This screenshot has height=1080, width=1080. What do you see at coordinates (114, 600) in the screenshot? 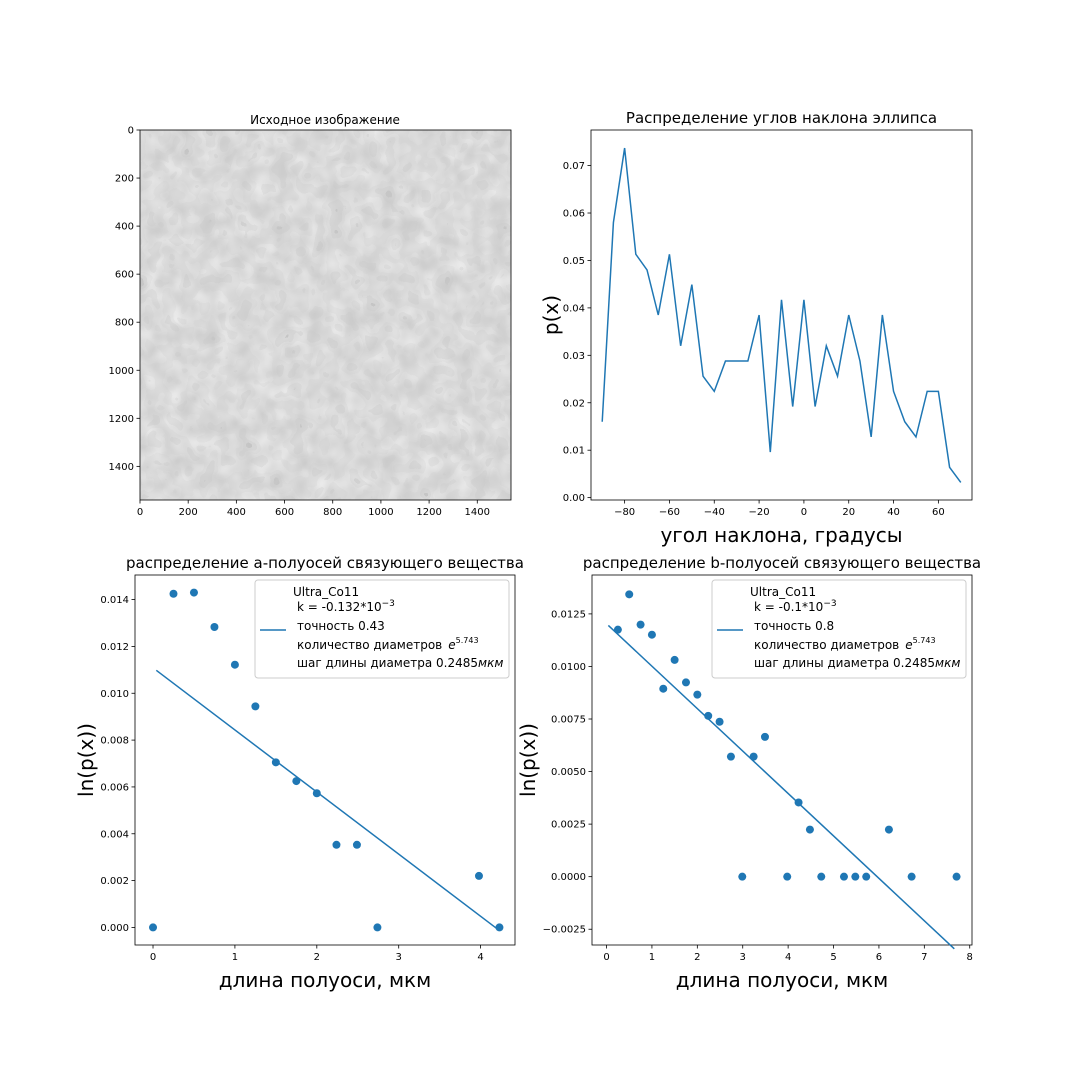
I see `y-tick-label: 0.014` at bounding box center [114, 600].